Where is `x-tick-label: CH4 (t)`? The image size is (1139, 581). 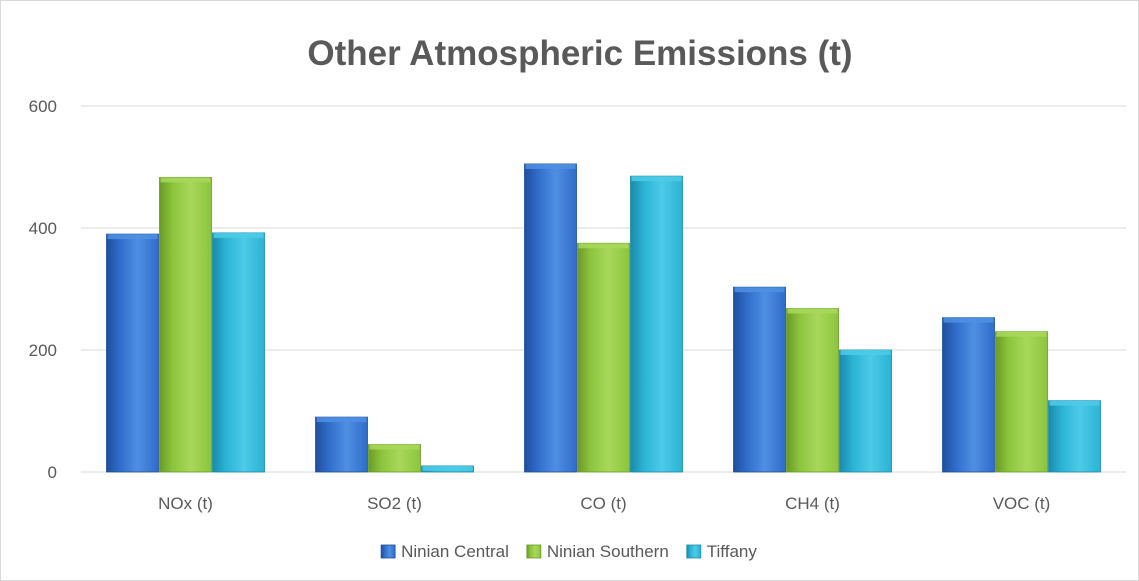
x-tick-label: CH4 (t) is located at coordinates (812, 503).